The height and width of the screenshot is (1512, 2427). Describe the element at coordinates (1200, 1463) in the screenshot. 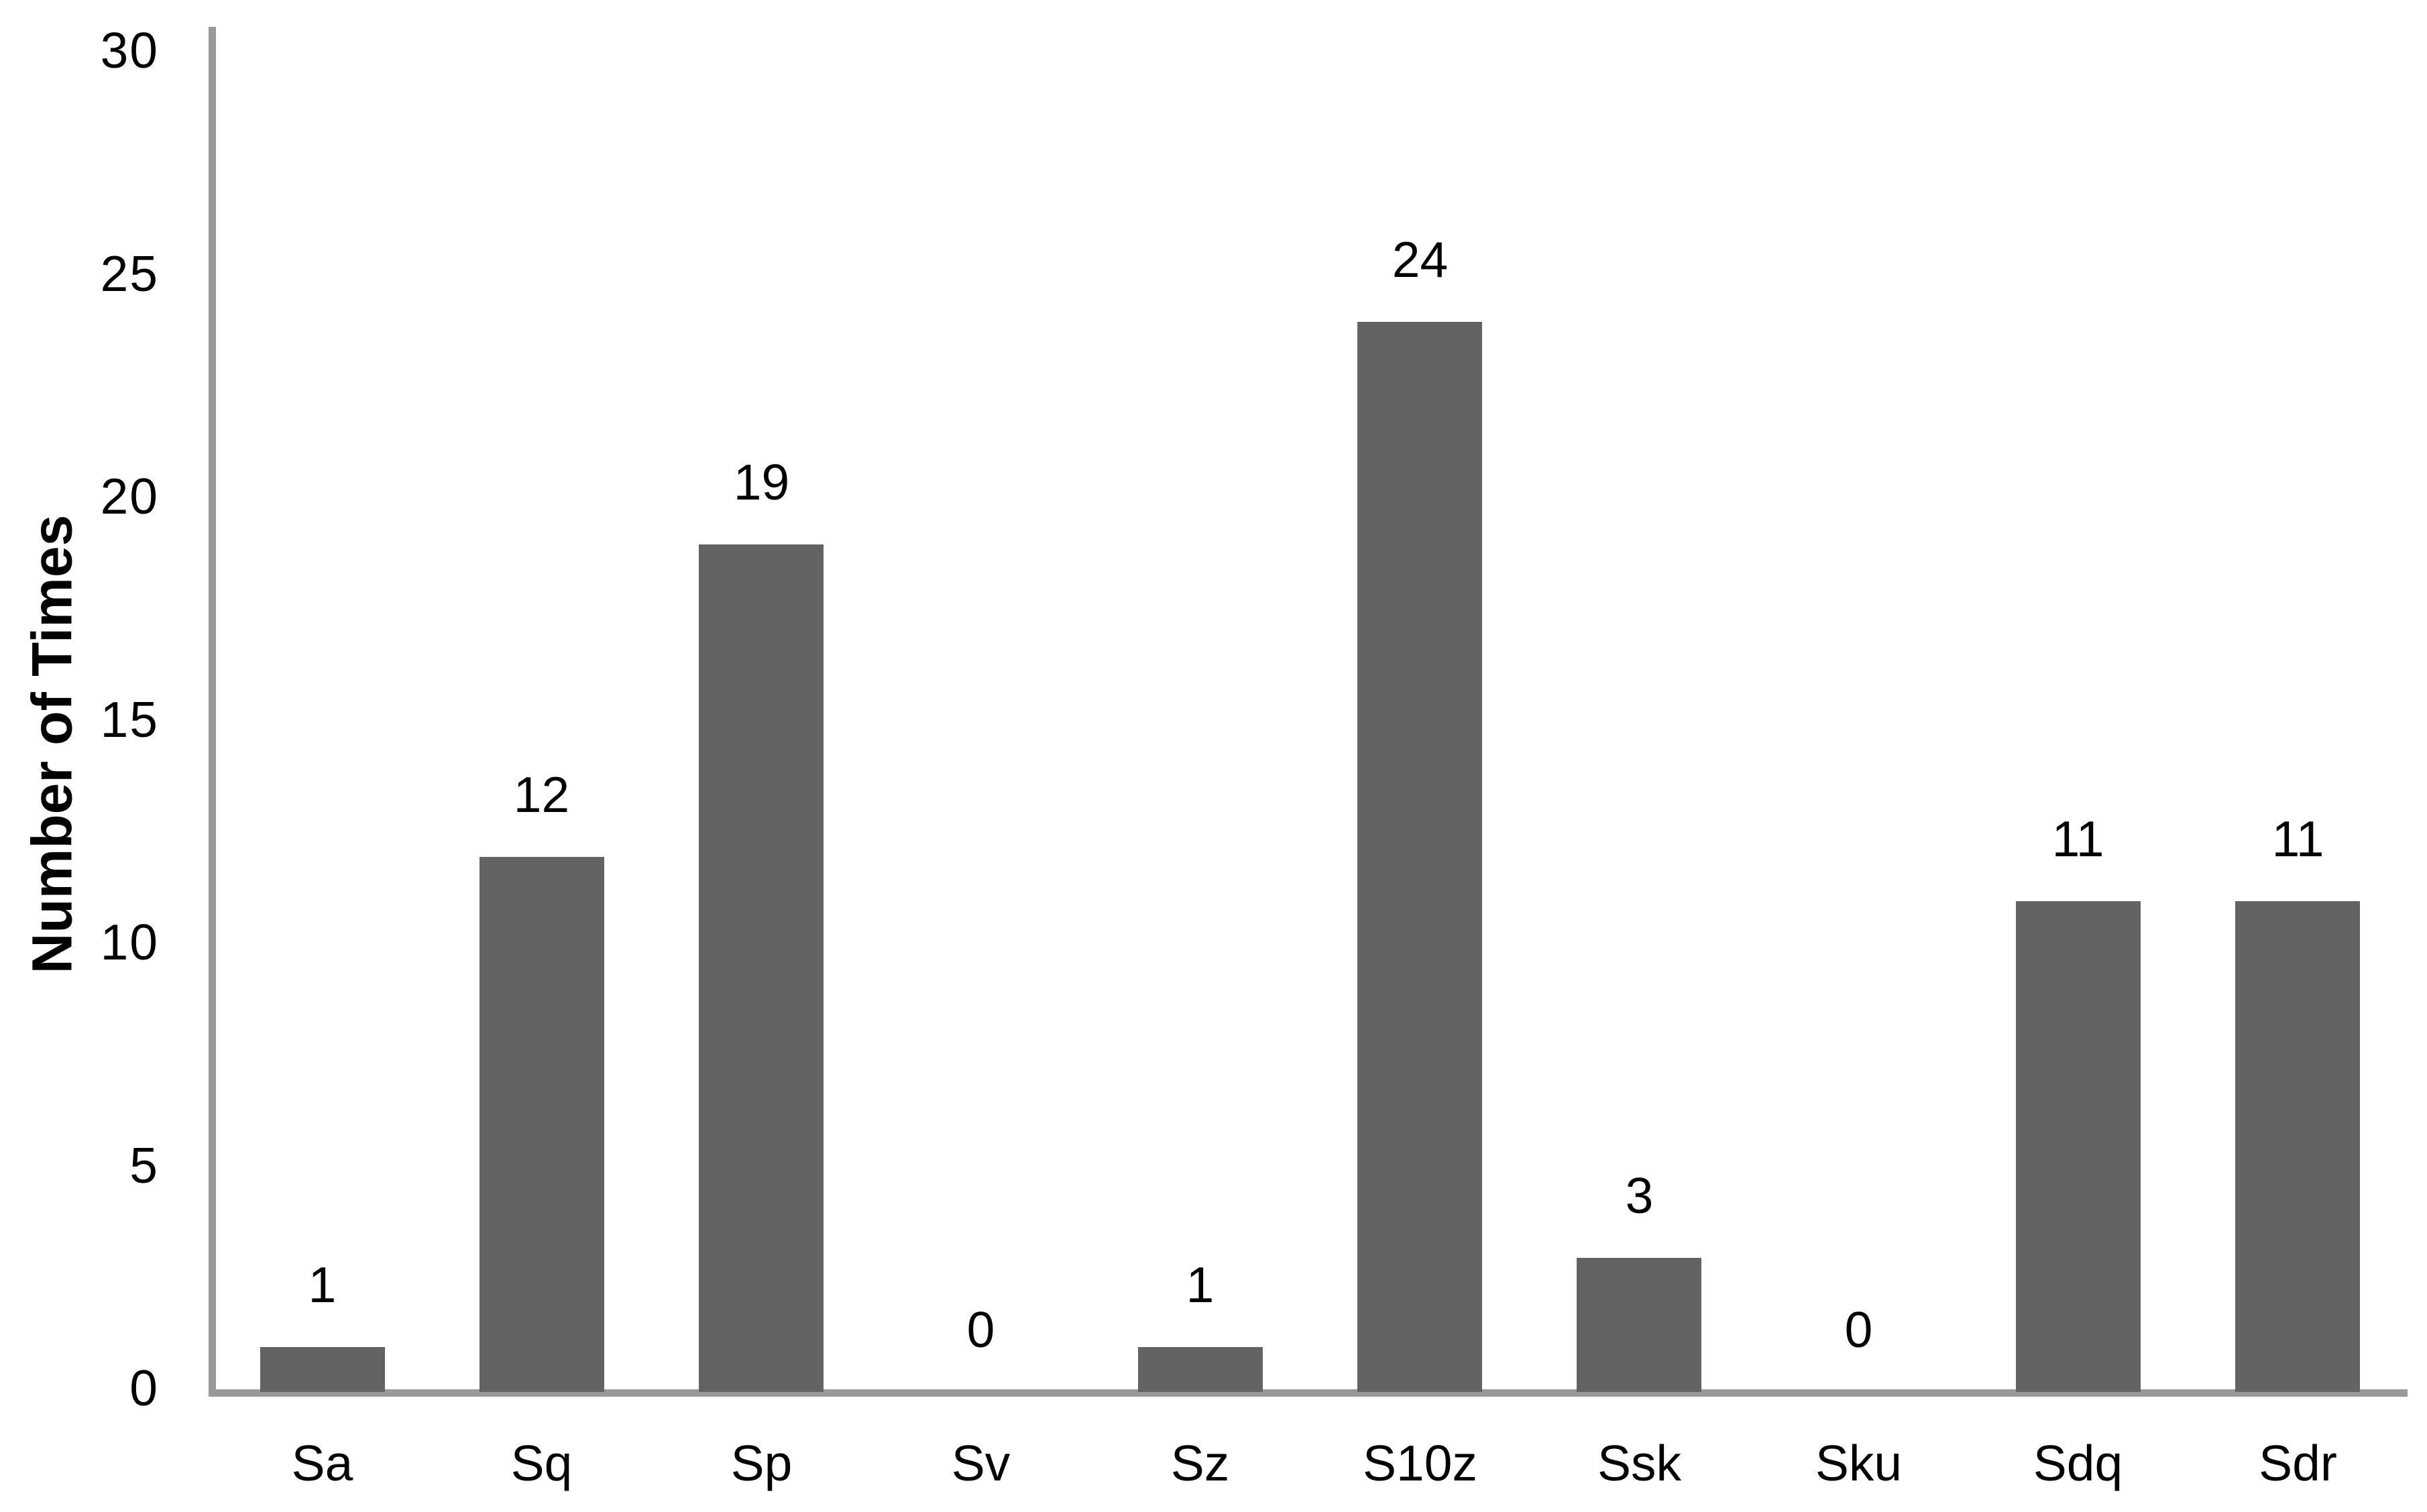

I see `category-label-Sz: Sz` at that location.